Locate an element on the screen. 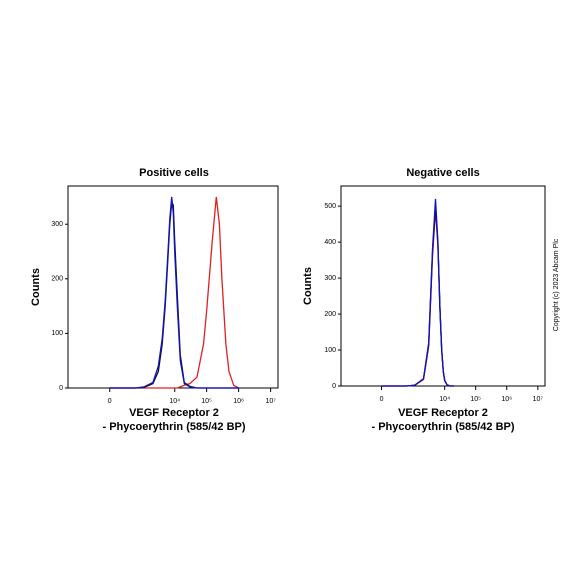 This screenshot has width=584, height=584. y-tick-label: 500 is located at coordinates (330, 206).